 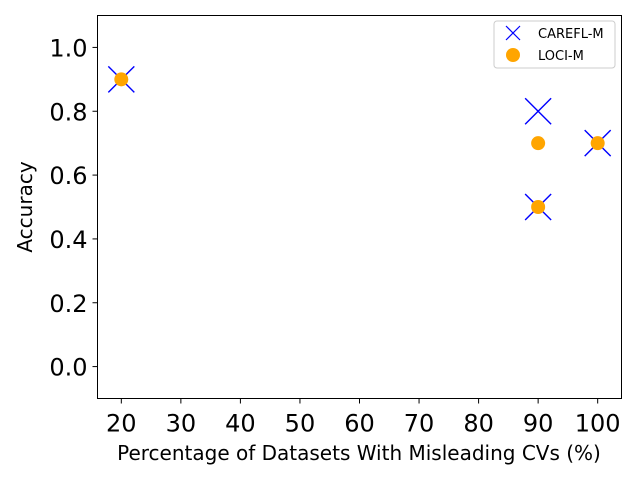 What do you see at coordinates (25, 206) in the screenshot?
I see `y-axis-label: Accuracy` at bounding box center [25, 206].